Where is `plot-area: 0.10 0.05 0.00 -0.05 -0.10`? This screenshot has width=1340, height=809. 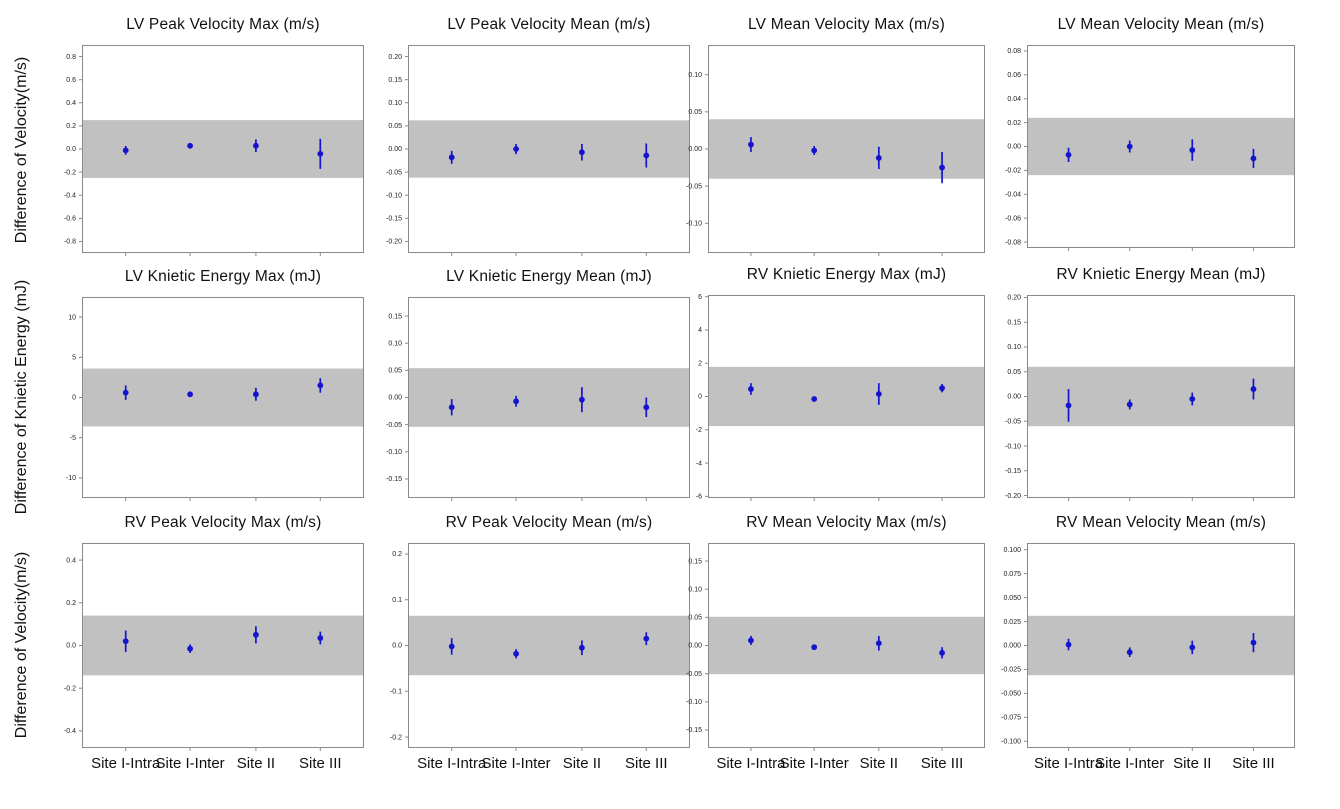
plot-area: 0.10 0.05 0.00 -0.05 -0.10 is located at coordinates (835, 150).